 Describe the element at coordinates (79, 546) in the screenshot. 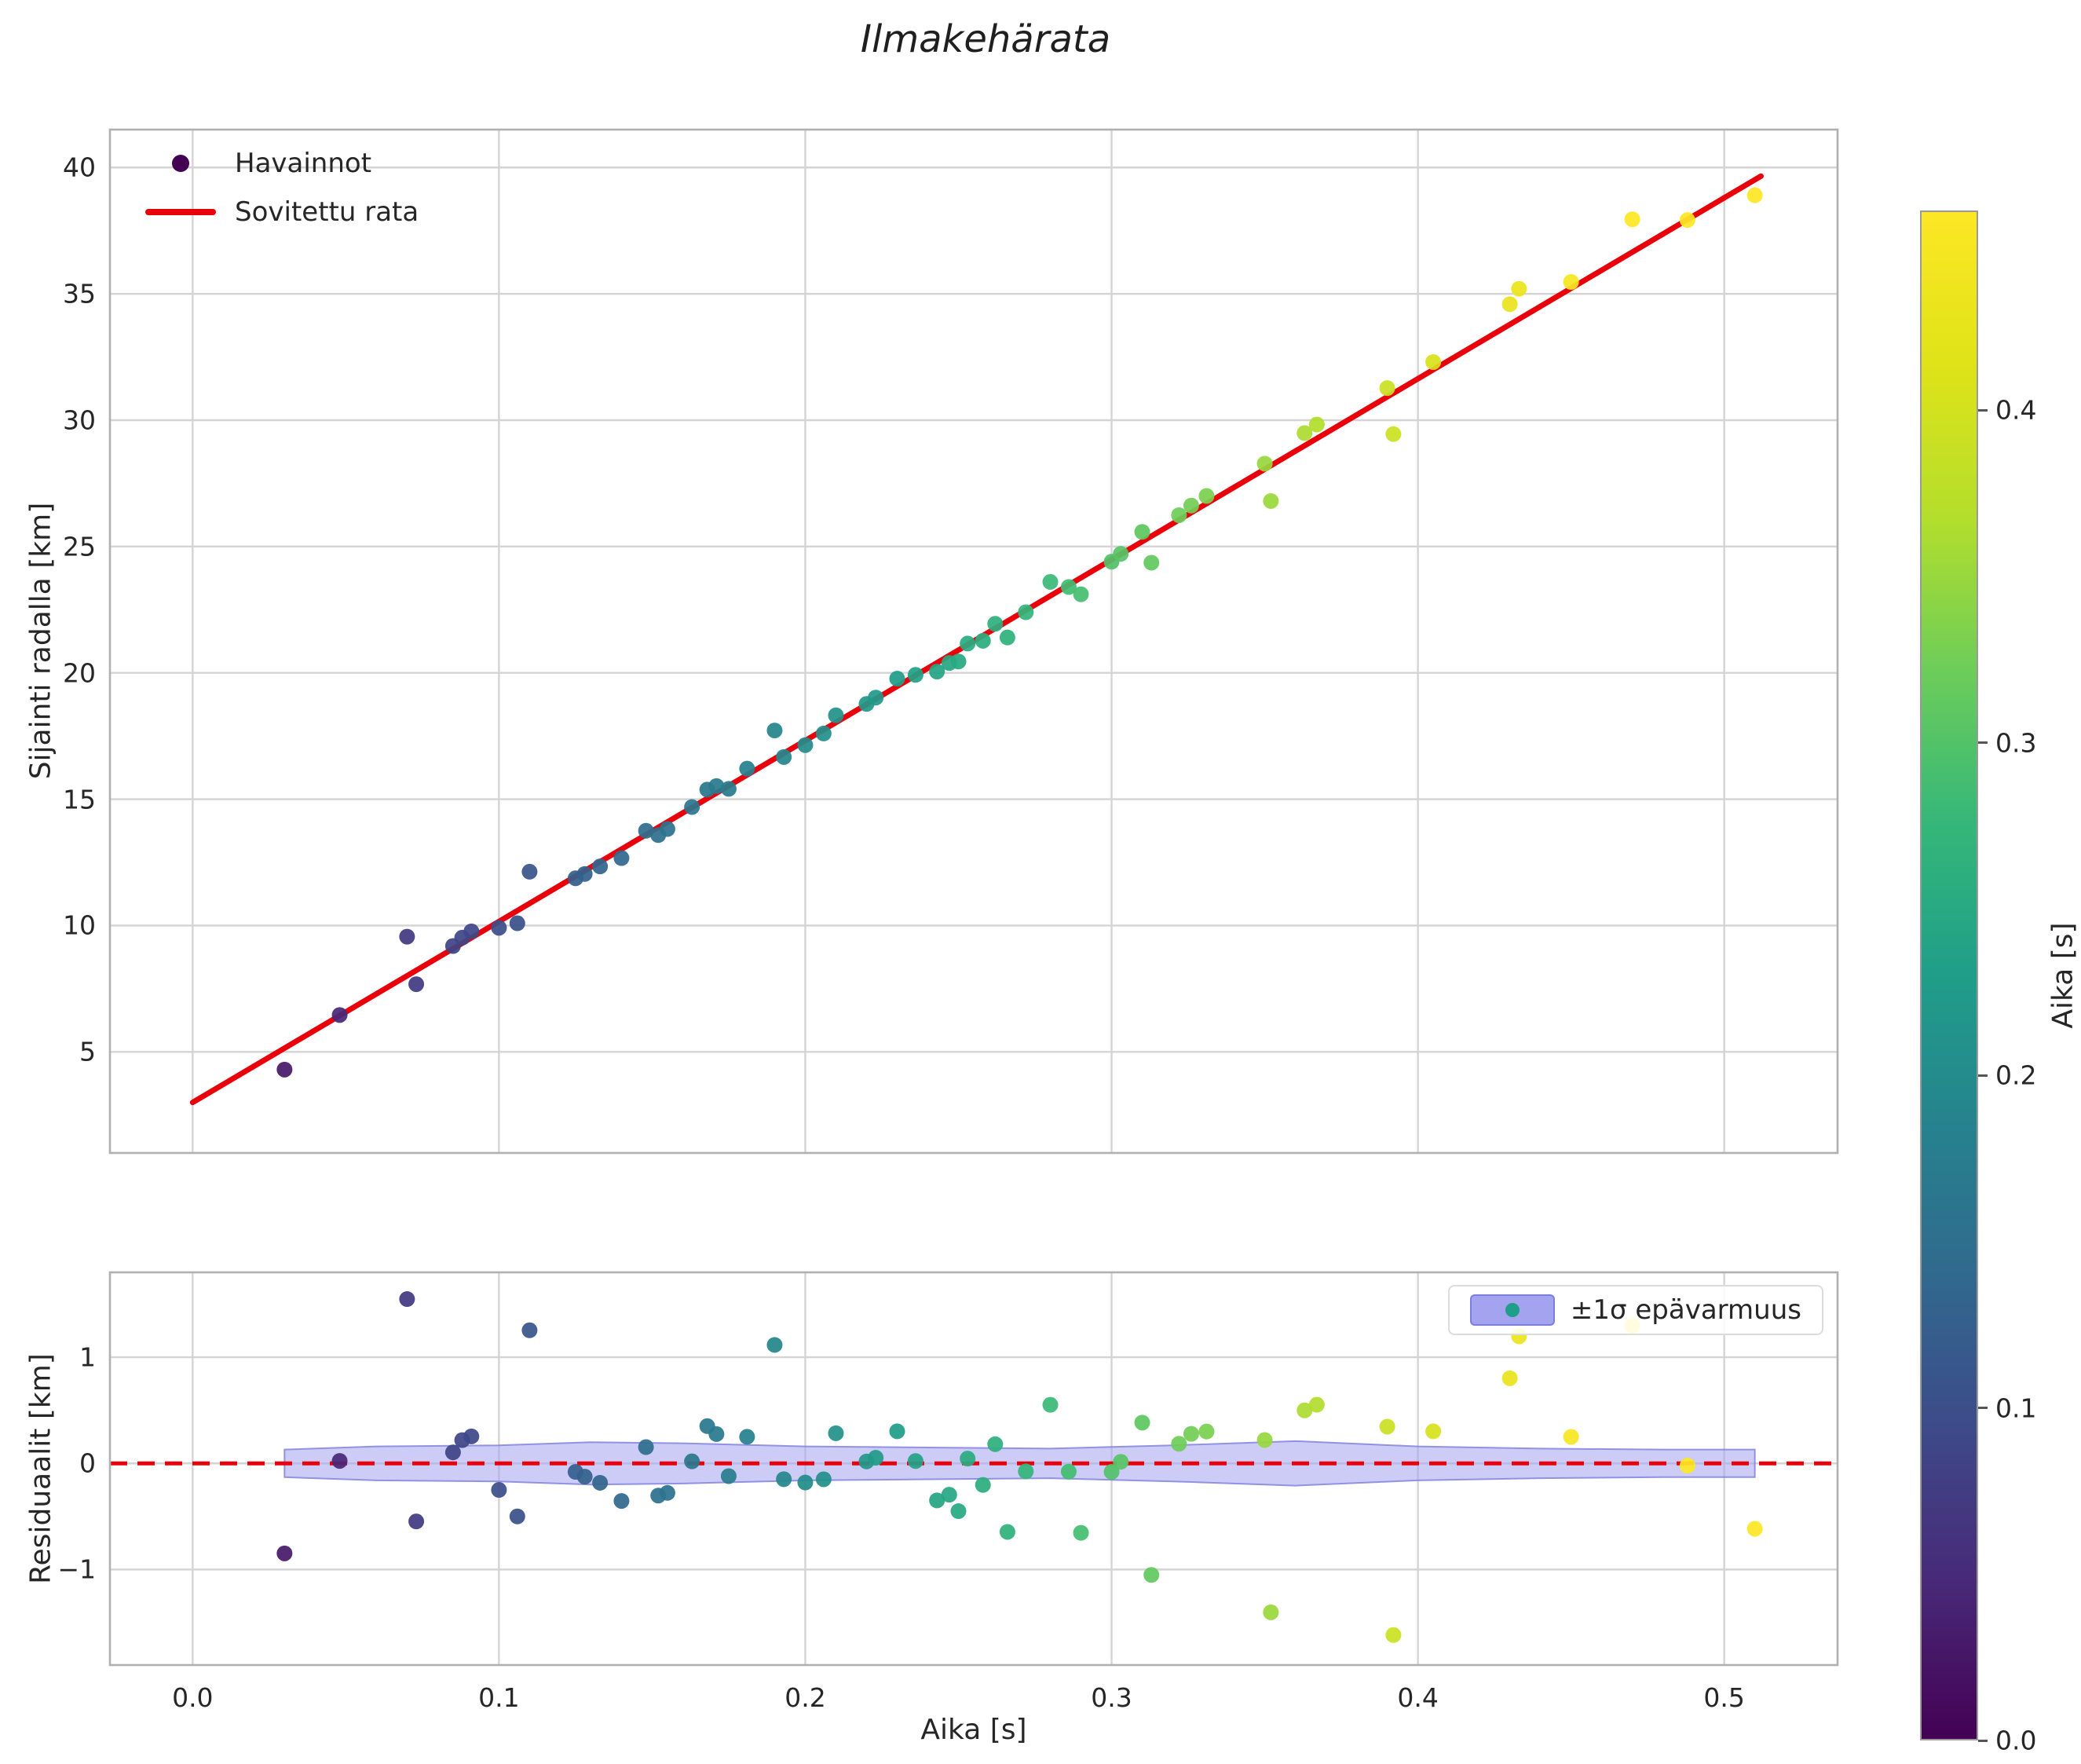

I see `y-tick-label: 25` at that location.